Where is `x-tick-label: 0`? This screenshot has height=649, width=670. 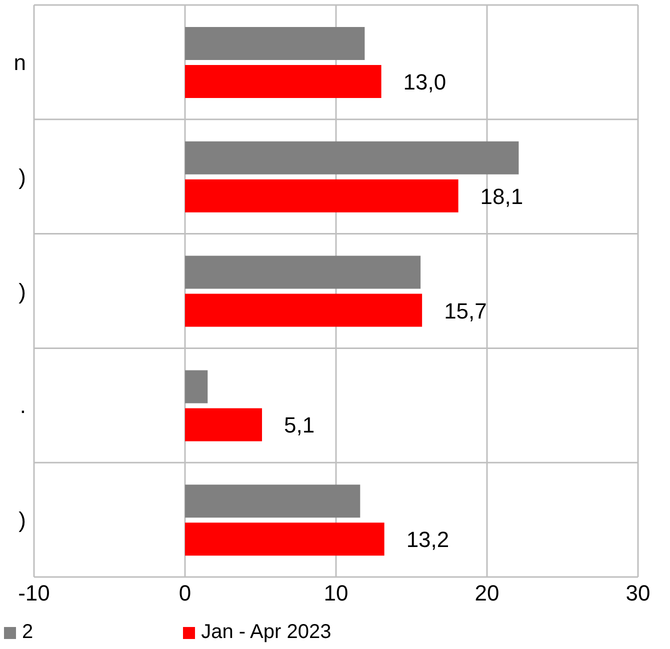
x-tick-label: 0 is located at coordinates (185, 593).